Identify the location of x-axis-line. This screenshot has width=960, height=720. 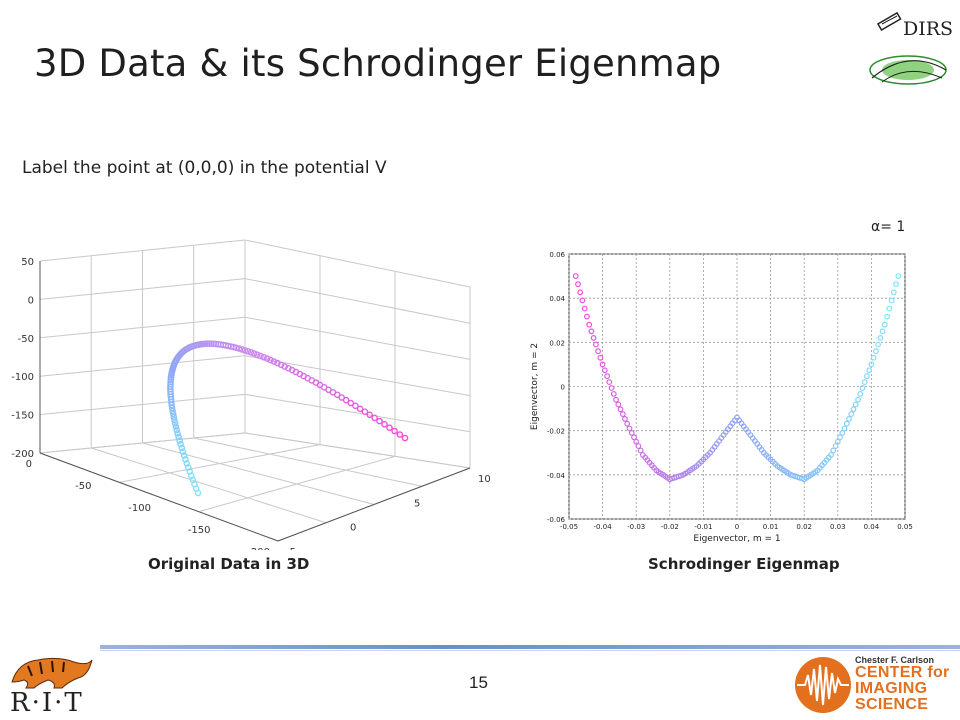
(374, 504).